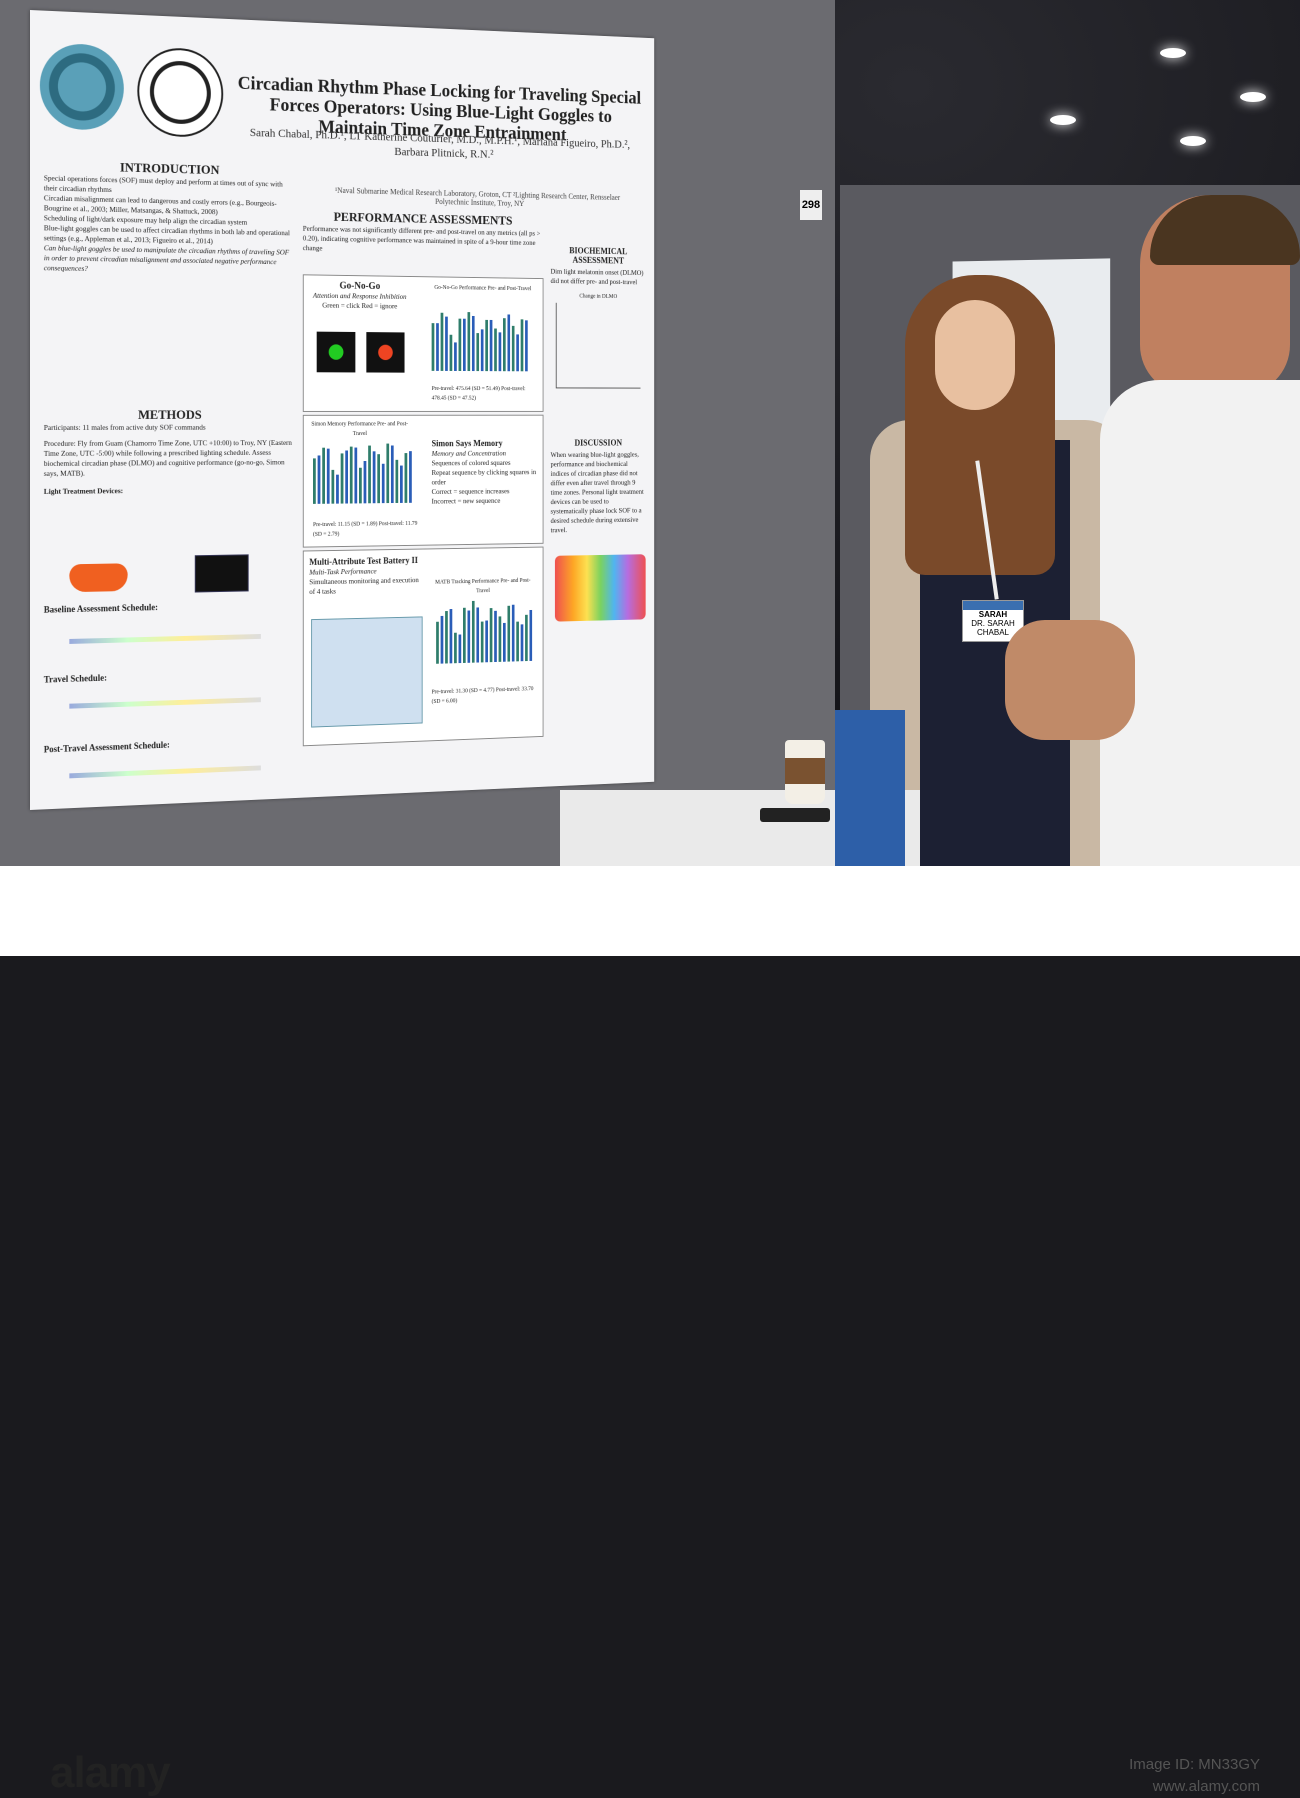  I want to click on image-id: Image ID: MN33GY, so click(1194, 1765).